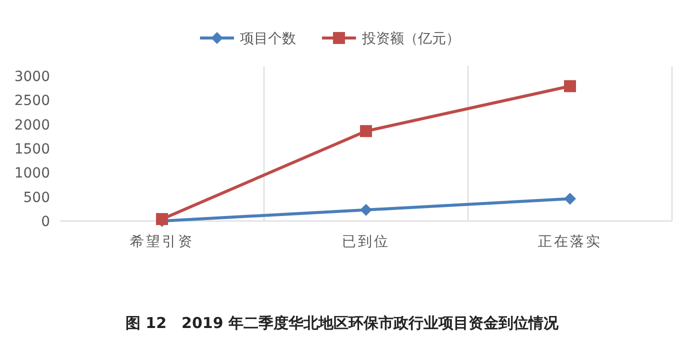 The width and height of the screenshot is (684, 348). Describe the element at coordinates (32, 174) in the screenshot. I see `y-tick-label: 1000` at that location.